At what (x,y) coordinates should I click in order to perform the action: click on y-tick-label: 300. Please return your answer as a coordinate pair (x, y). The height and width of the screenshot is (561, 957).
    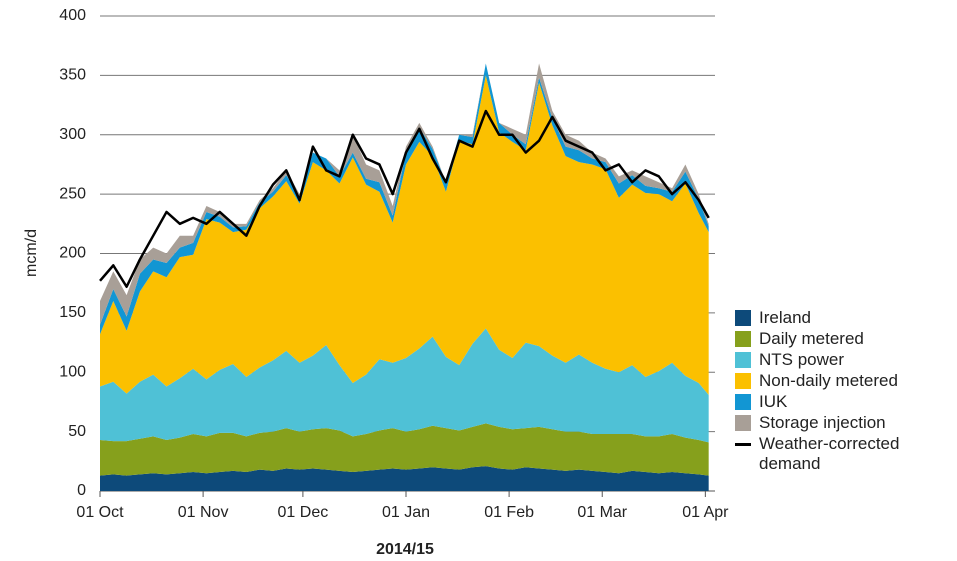
    Looking at the image, I should click on (72, 134).